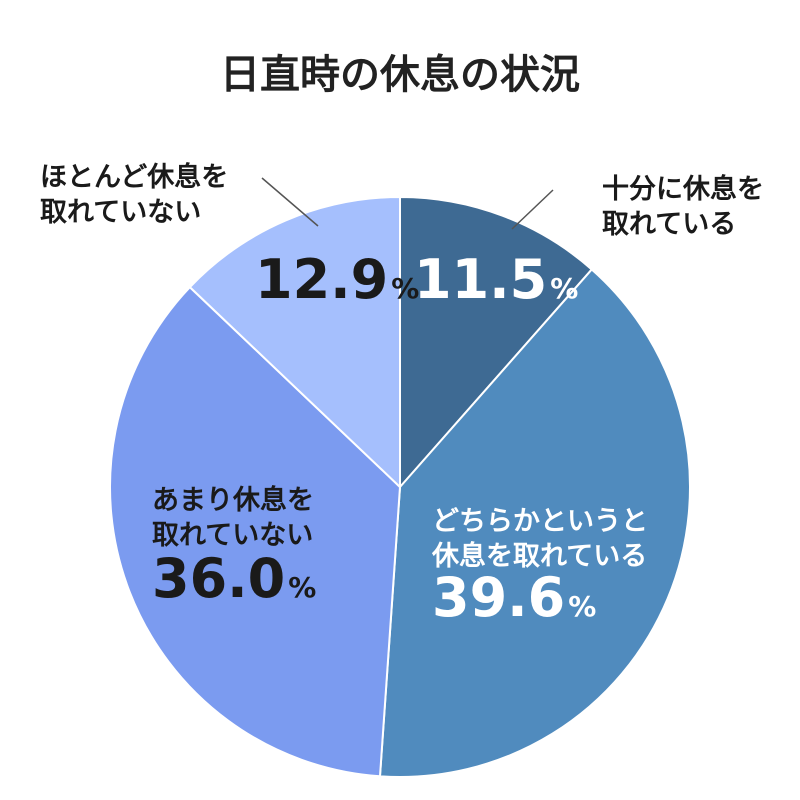 The image size is (800, 800). Describe the element at coordinates (669, 224) in the screenshot. I see `slice-label-1-line-2: 取れている` at that location.